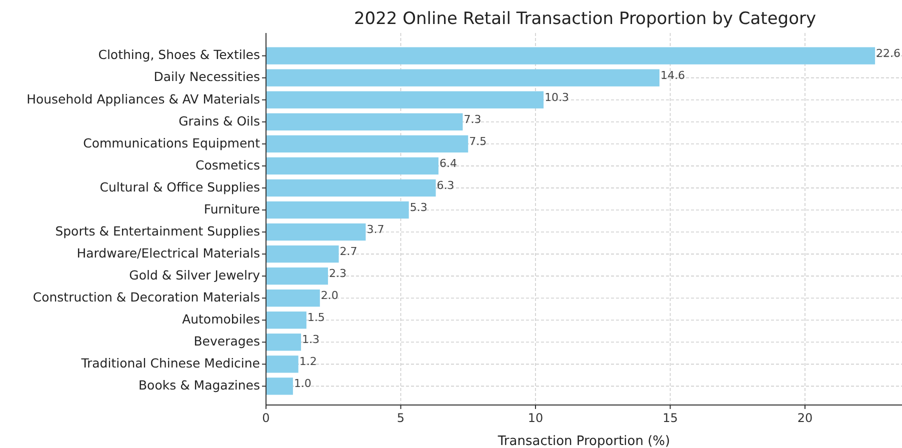 This screenshot has width=902, height=448. What do you see at coordinates (143, 98) in the screenshot?
I see `y-tick-label: Household Appliances & AV Materials` at bounding box center [143, 98].